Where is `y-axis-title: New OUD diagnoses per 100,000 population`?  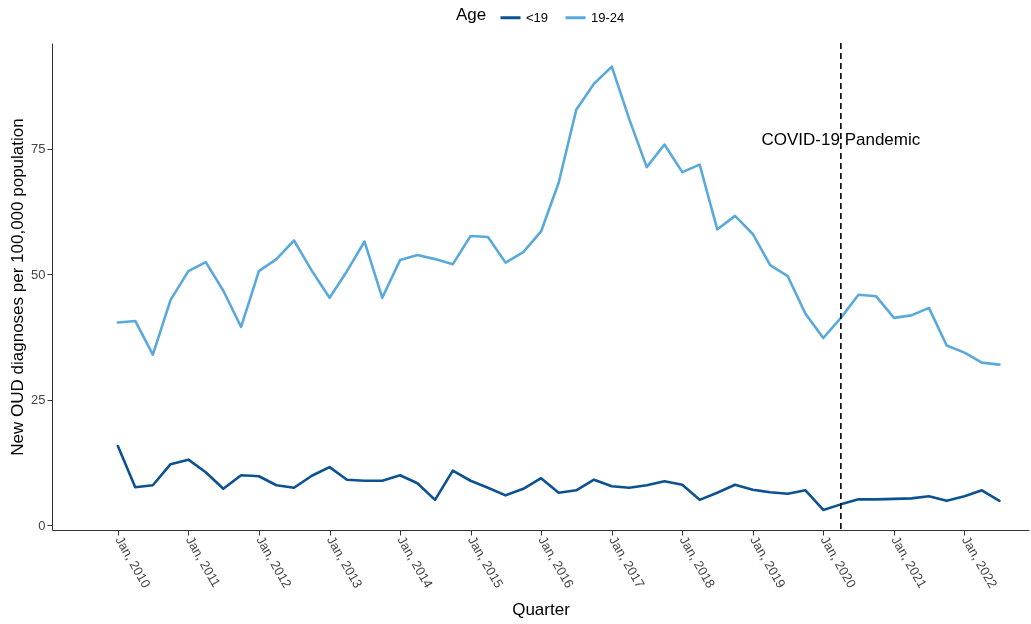
y-axis-title: New OUD diagnoses per 100,000 population is located at coordinates (18, 287).